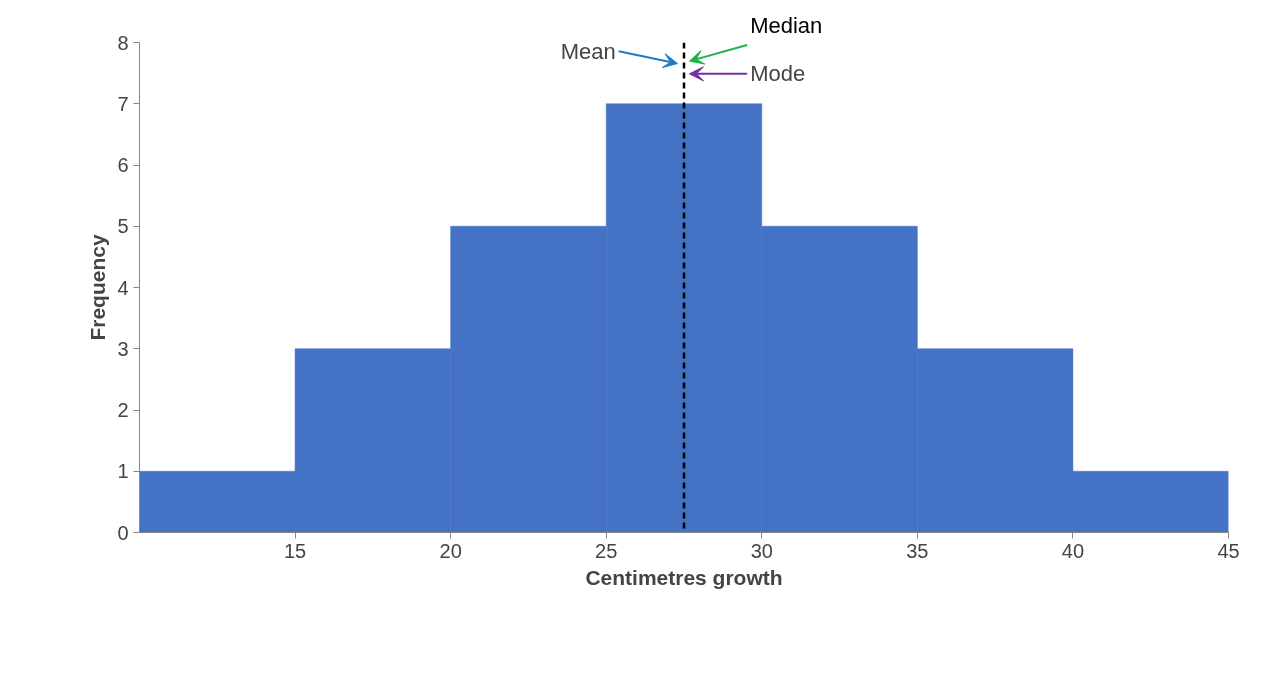 The image size is (1265, 679). I want to click on y-tick-label: 3, so click(123, 348).